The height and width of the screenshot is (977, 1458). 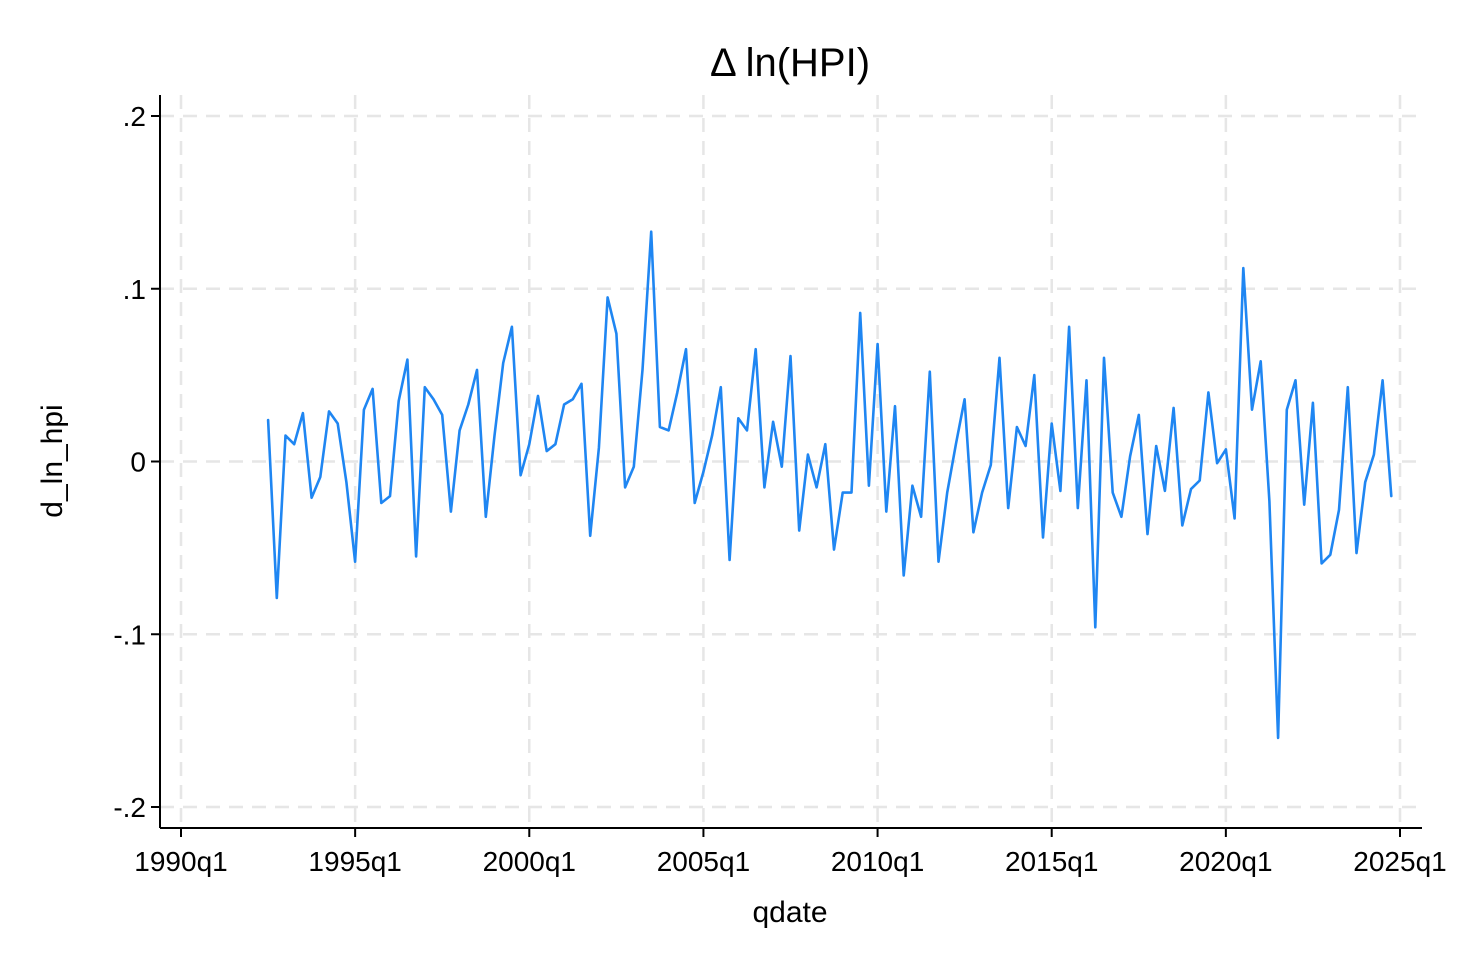 I want to click on y-tick-label: -.1, so click(x=129, y=634).